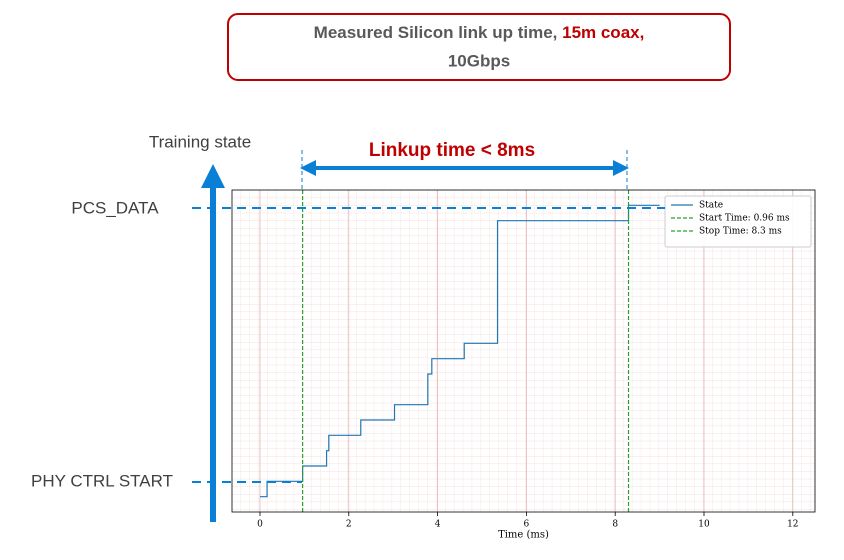  I want to click on title: Measured Silicon link up time, 15m coax,, so click(479, 32).